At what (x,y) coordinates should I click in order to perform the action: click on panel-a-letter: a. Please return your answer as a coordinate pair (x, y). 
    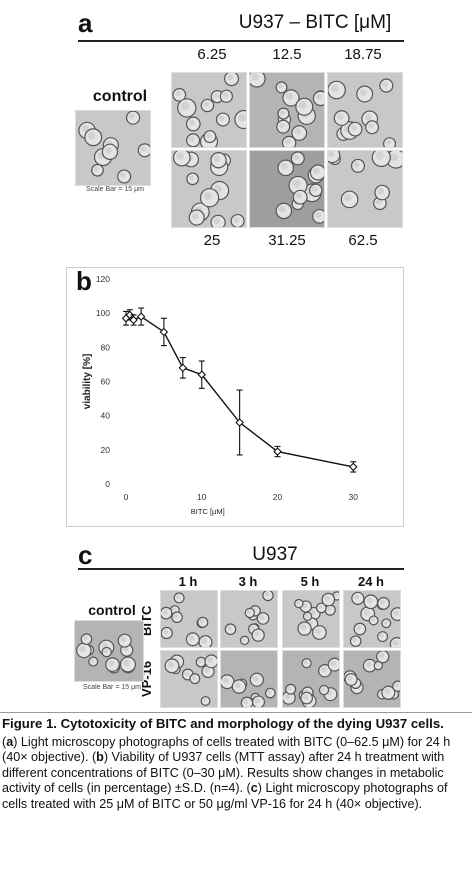
    Looking at the image, I should click on (85, 23).